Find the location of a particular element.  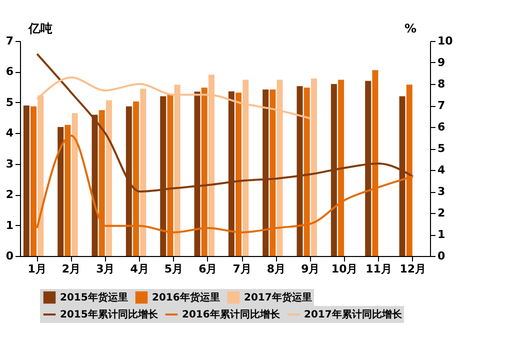

legend-label: 2015年累计同比增长 is located at coordinates (109, 314).